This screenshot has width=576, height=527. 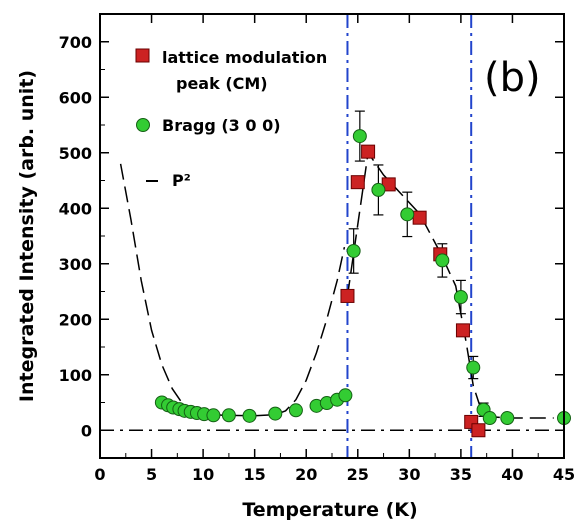 I want to click on x-tick-label: 10, so click(x=203, y=474).